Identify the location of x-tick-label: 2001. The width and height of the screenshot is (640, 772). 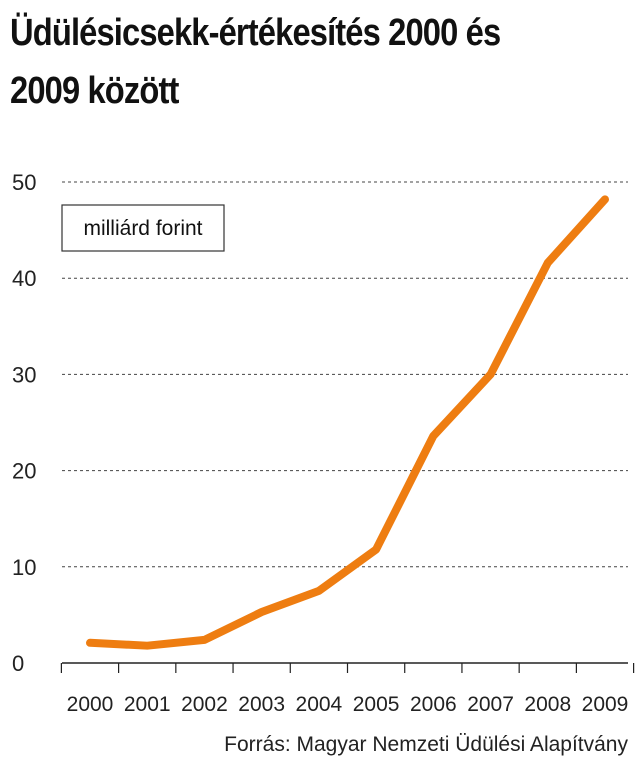
(147, 704).